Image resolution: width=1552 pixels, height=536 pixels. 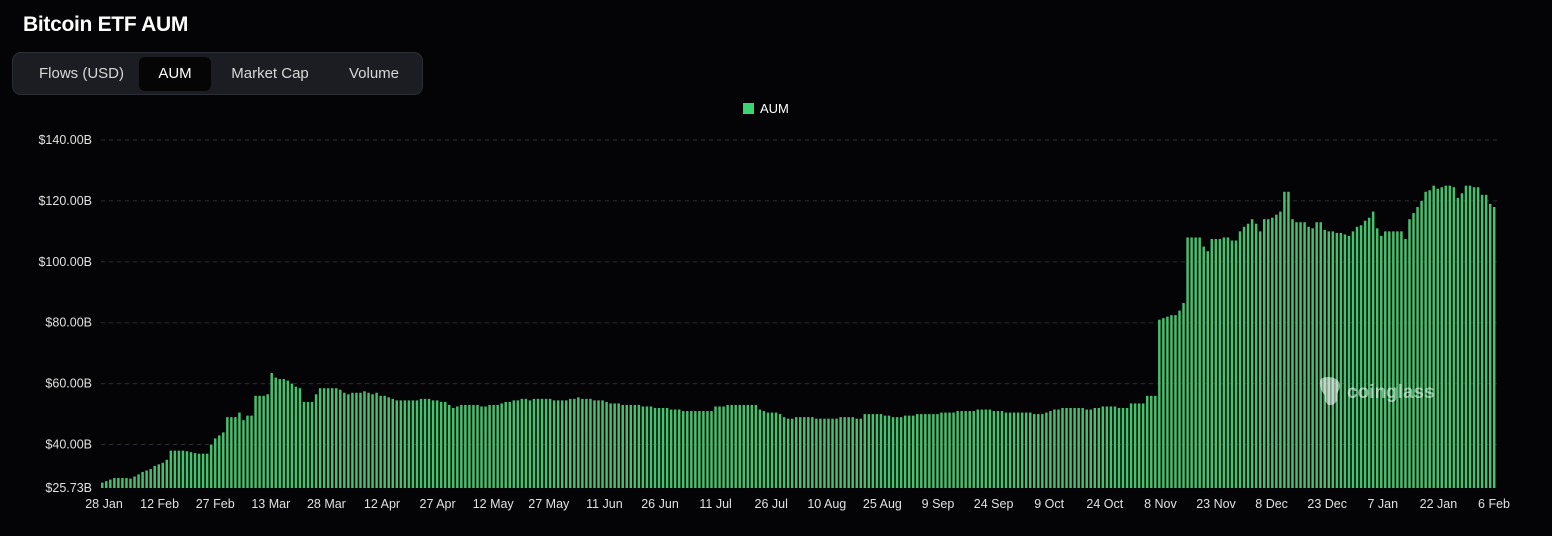 What do you see at coordinates (81, 73) in the screenshot?
I see `tab-flows-usd: Flows (USD)` at bounding box center [81, 73].